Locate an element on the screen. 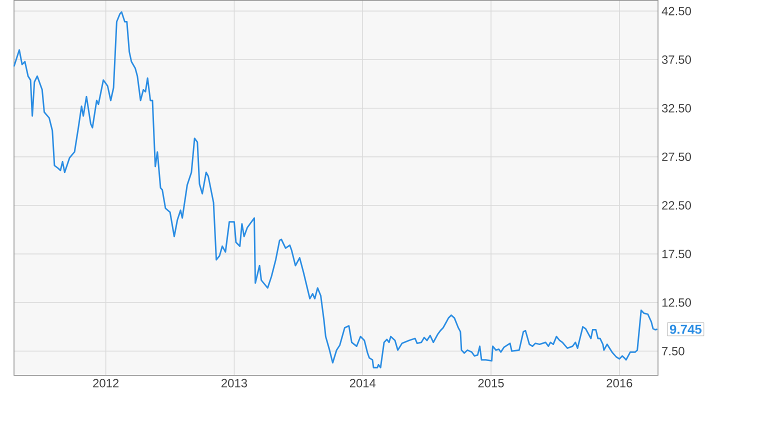 The width and height of the screenshot is (764, 432). x-tick-label: 2015 is located at coordinates (491, 383).